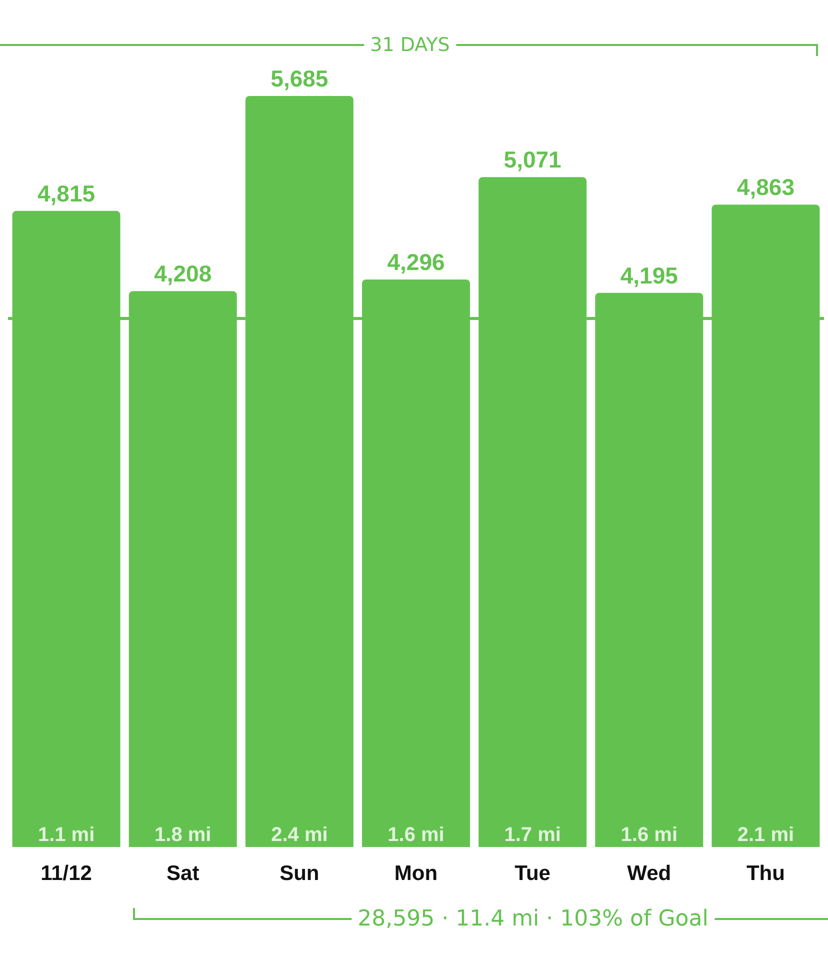  I want to click on data-label: 4,208, so click(183, 273).